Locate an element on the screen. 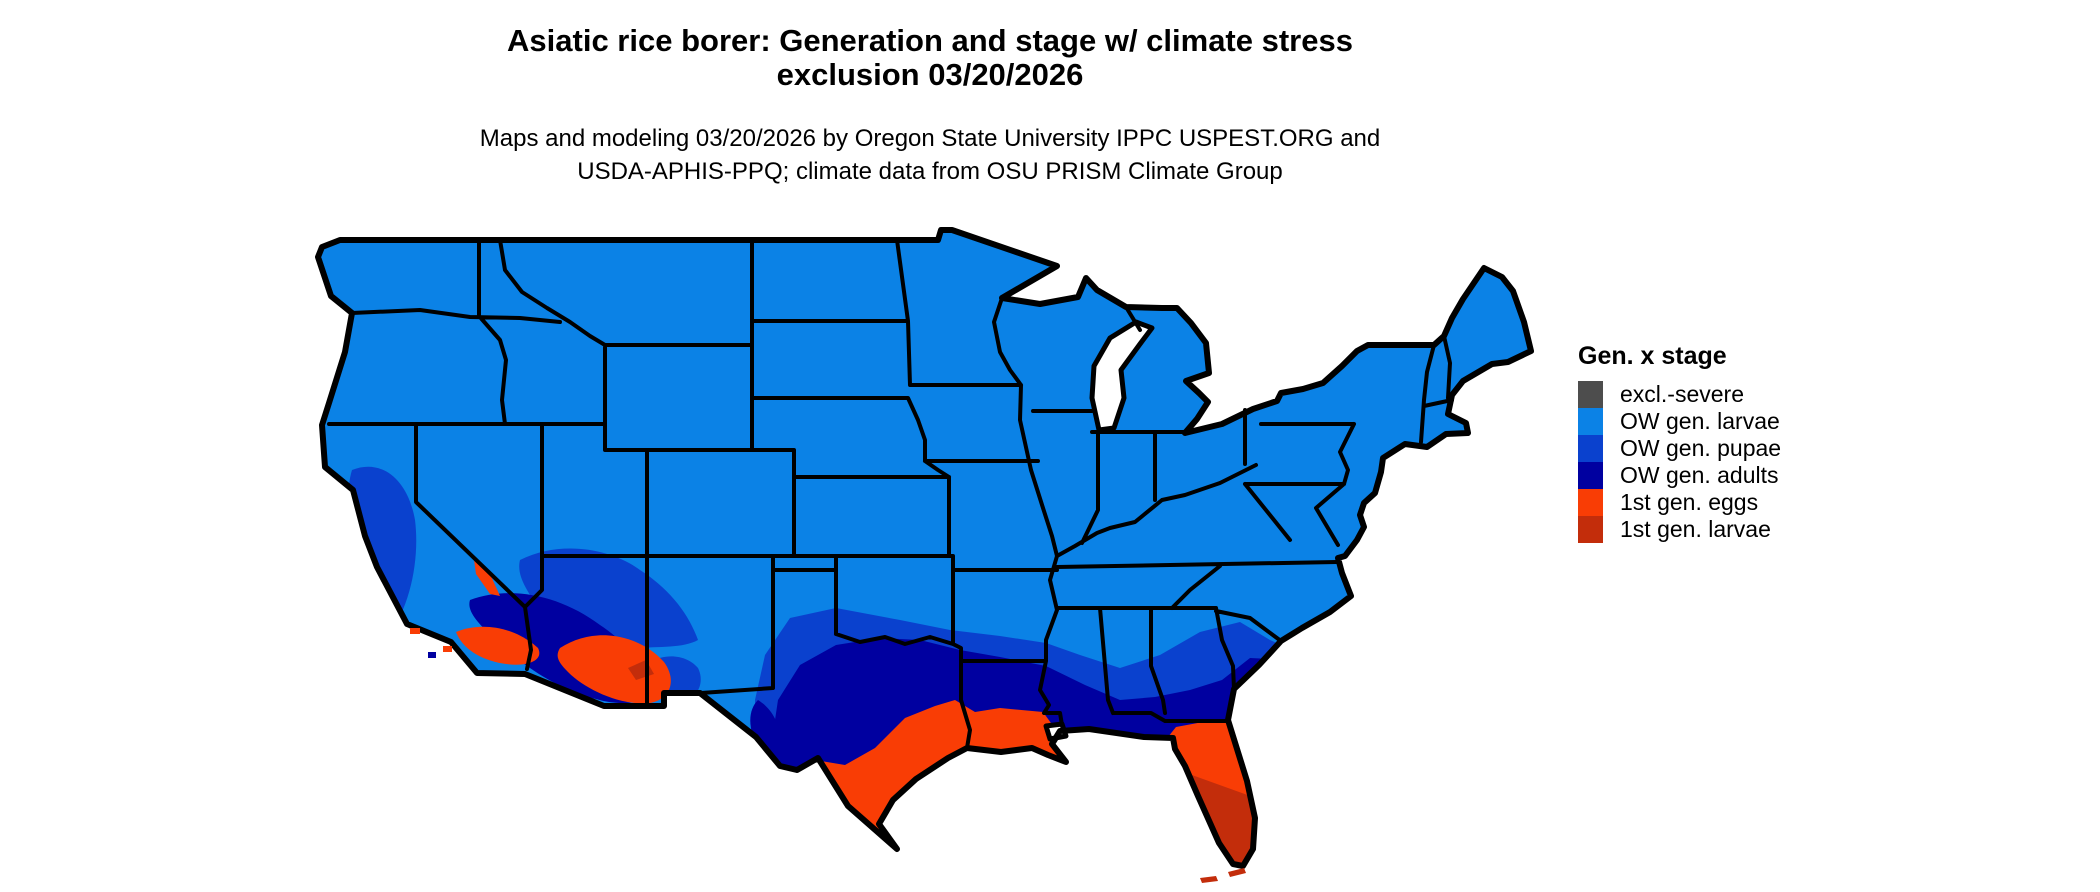 The image size is (2100, 892). legend-item: 1st gen. eggs is located at coordinates (1679, 502).